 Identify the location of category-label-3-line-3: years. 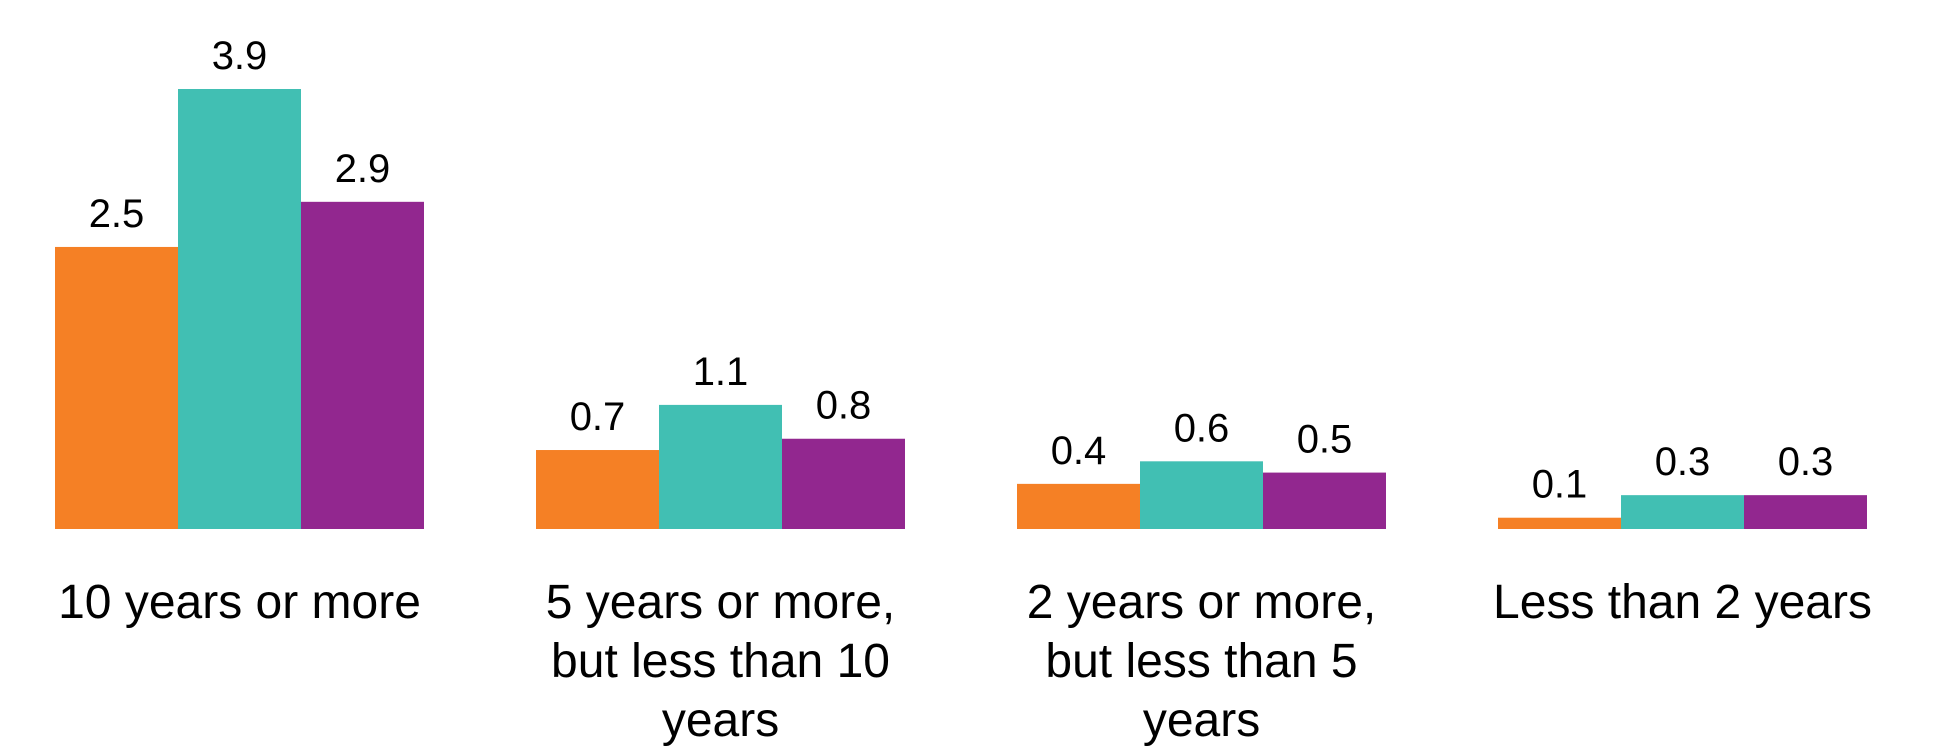
(1201, 720).